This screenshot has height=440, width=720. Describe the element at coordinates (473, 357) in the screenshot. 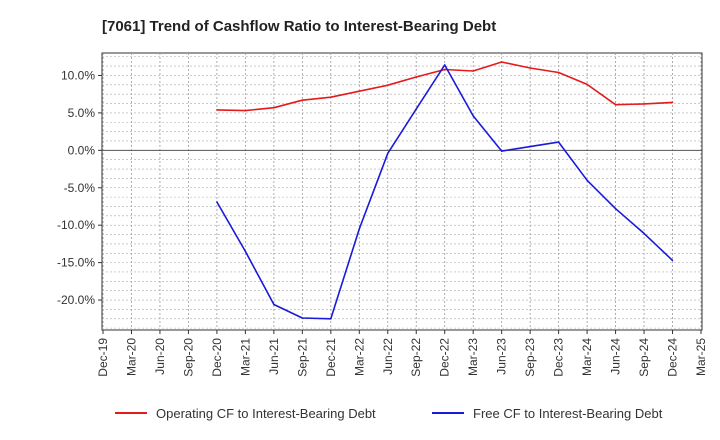

I see `x-tick-label: Mar-23` at that location.